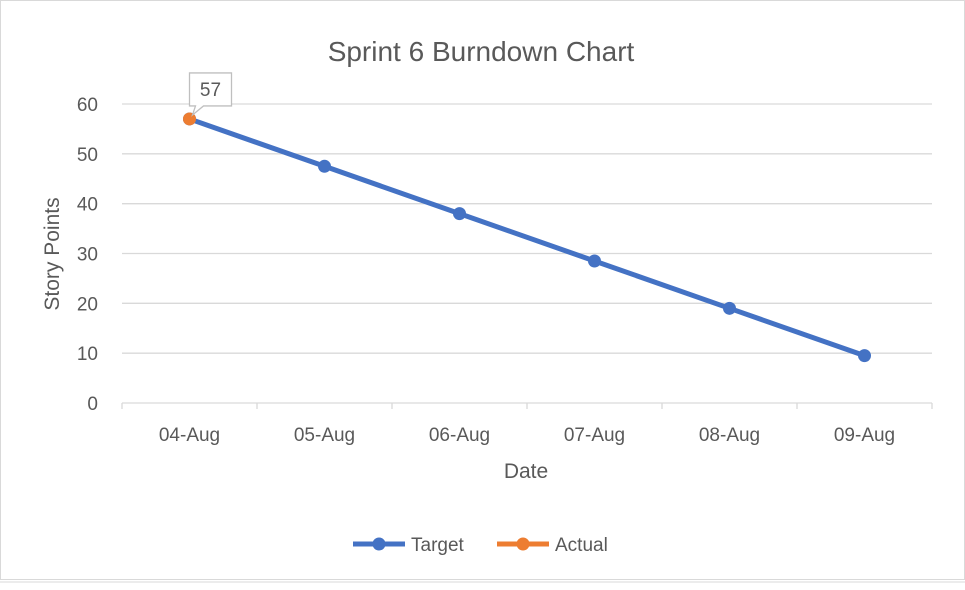 The height and width of the screenshot is (590, 965). I want to click on y-tick-label: 50, so click(87, 155).